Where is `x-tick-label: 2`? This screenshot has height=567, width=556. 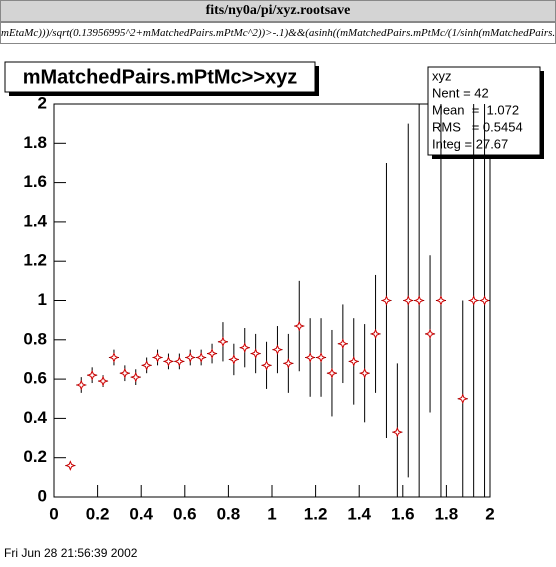
x-tick-label: 2 is located at coordinates (489, 513).